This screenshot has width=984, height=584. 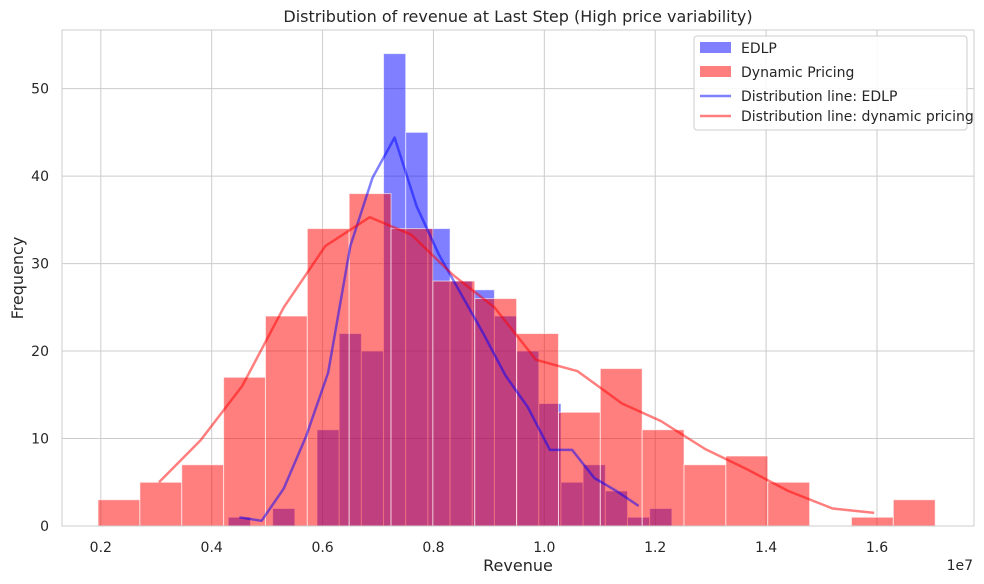 I want to click on x-tick-label: 0.2, so click(x=101, y=548).